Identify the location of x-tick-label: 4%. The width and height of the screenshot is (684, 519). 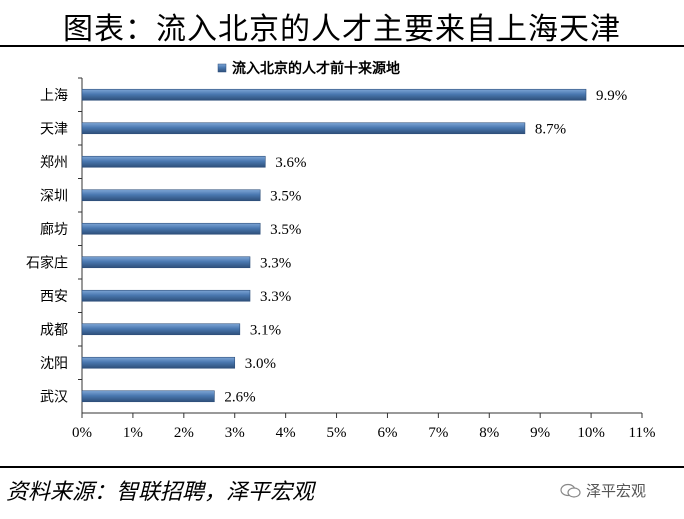
(286, 433).